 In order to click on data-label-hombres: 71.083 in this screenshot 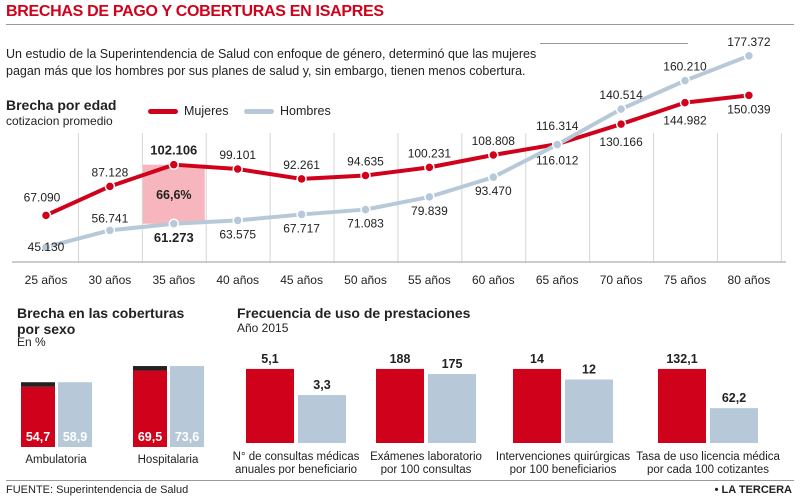, I will do `click(365, 224)`.